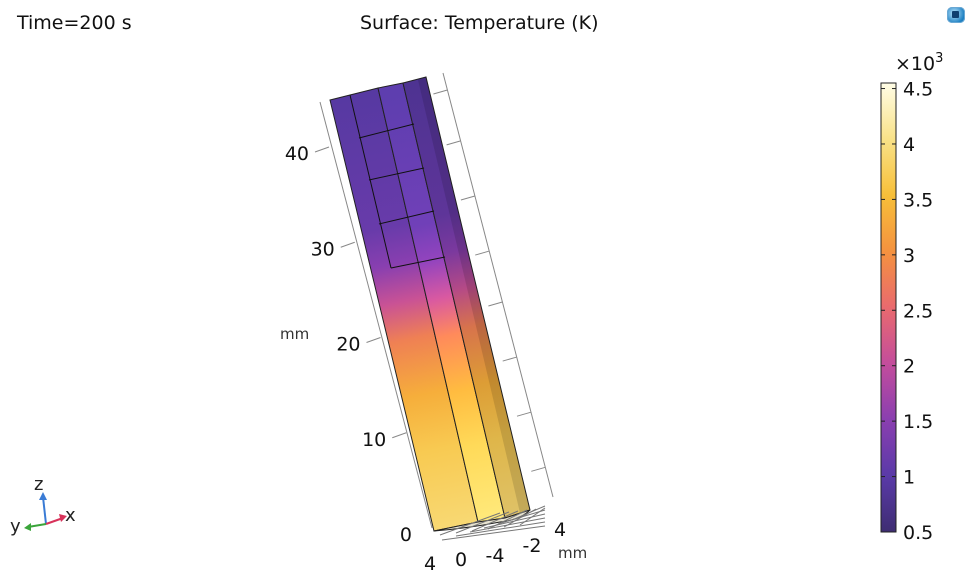 The width and height of the screenshot is (972, 572). I want to click on colorbar-gradient, so click(888, 307).